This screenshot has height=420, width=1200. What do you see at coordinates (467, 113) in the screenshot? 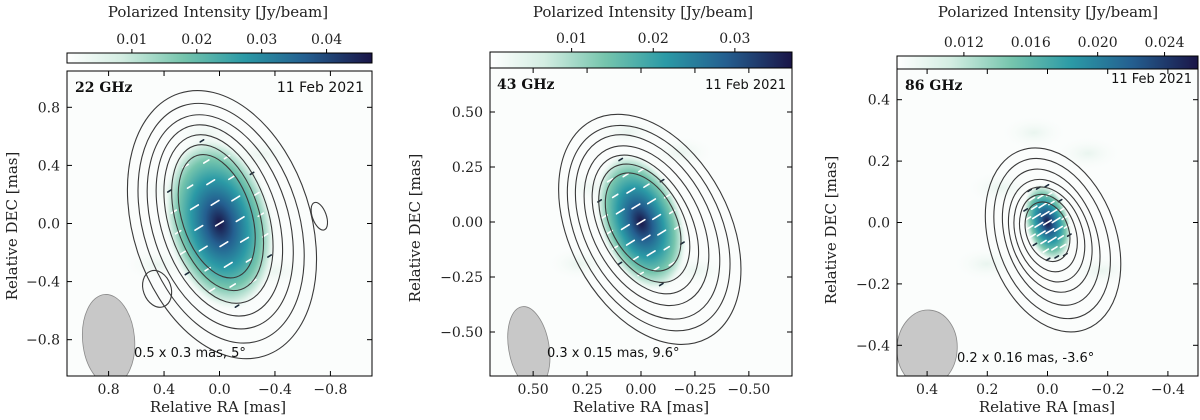
I see `y-tick-label: 0.50` at bounding box center [467, 113].